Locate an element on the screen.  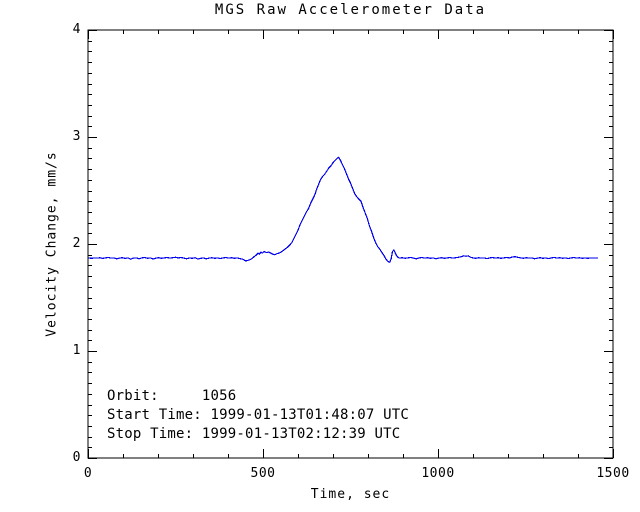
x-tick-label: 0 is located at coordinates (88, 473).